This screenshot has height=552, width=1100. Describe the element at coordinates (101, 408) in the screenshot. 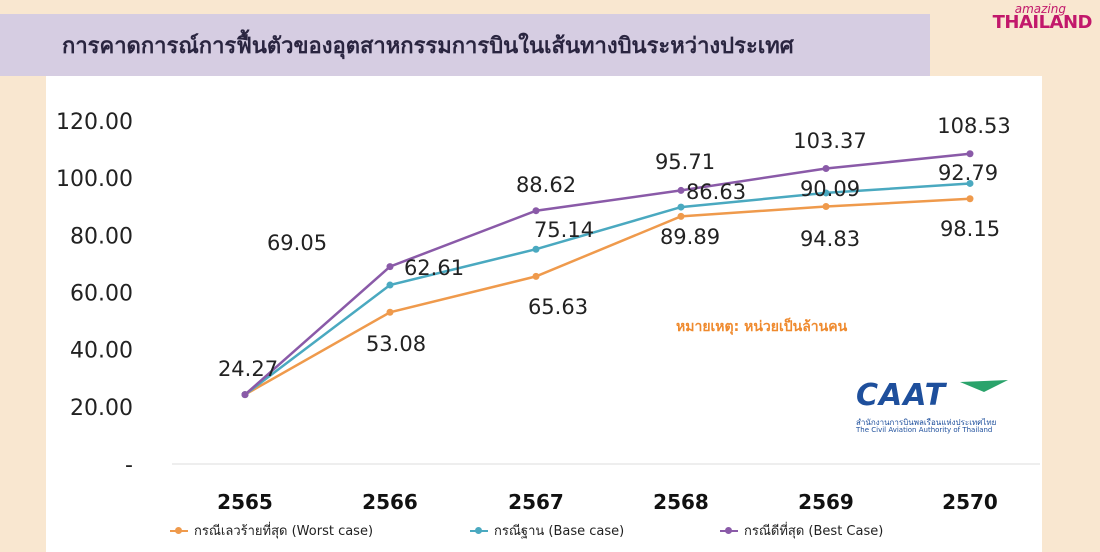

I see `y-tick-label: 20.00` at that location.